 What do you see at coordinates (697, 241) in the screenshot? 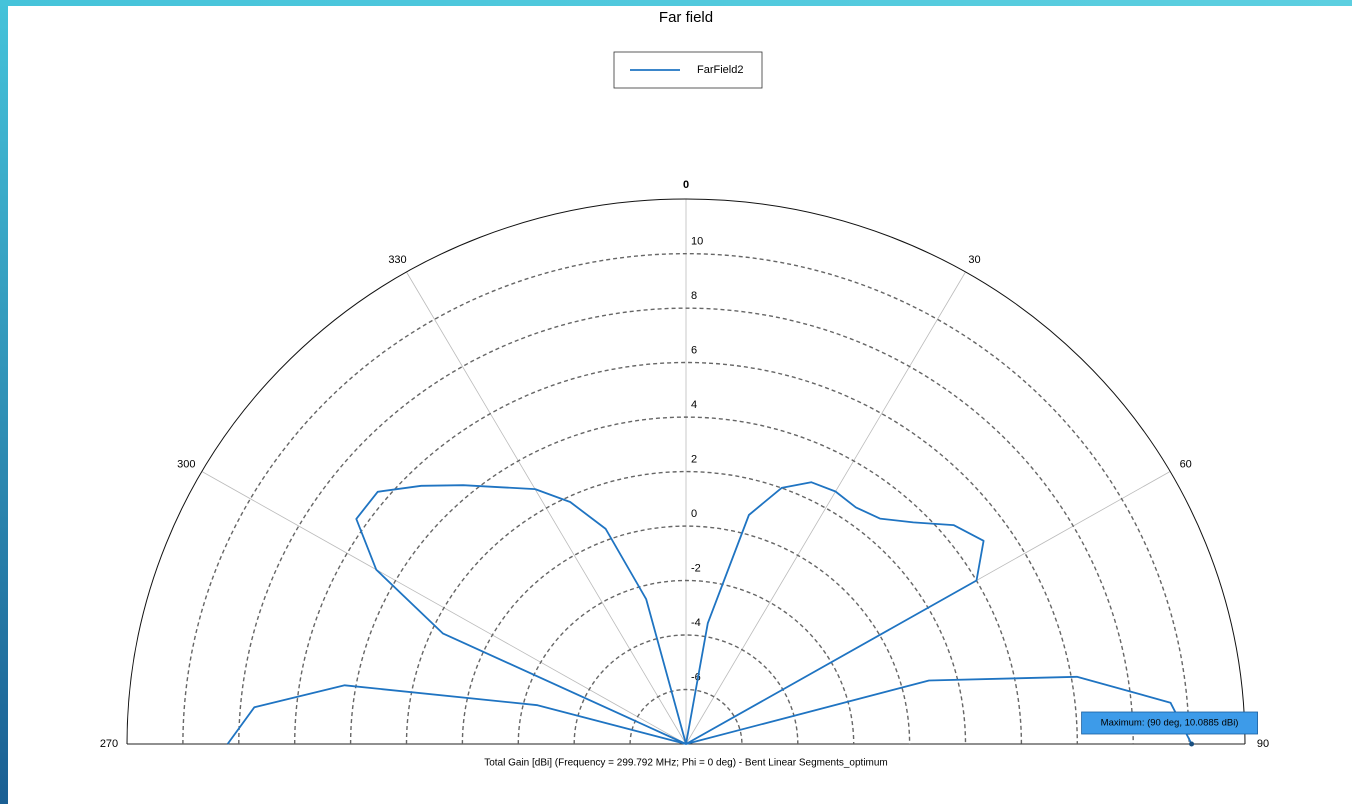
I see `r-tick-label: 10` at bounding box center [697, 241].